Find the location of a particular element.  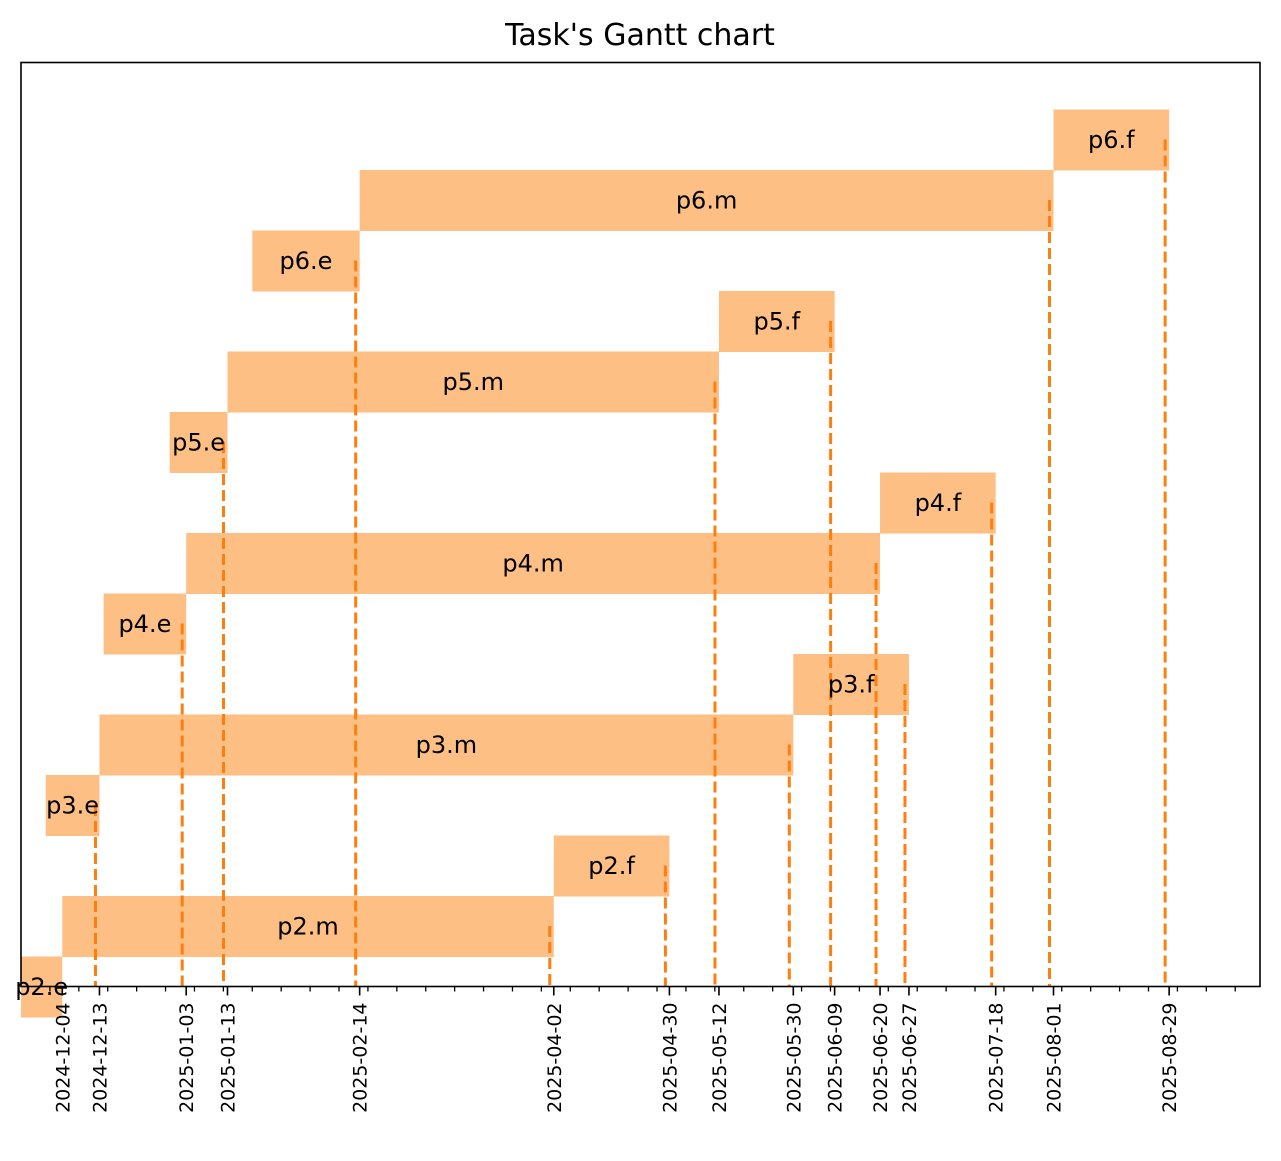

x-tick-label: 2025-01-03 is located at coordinates (187, 1058).